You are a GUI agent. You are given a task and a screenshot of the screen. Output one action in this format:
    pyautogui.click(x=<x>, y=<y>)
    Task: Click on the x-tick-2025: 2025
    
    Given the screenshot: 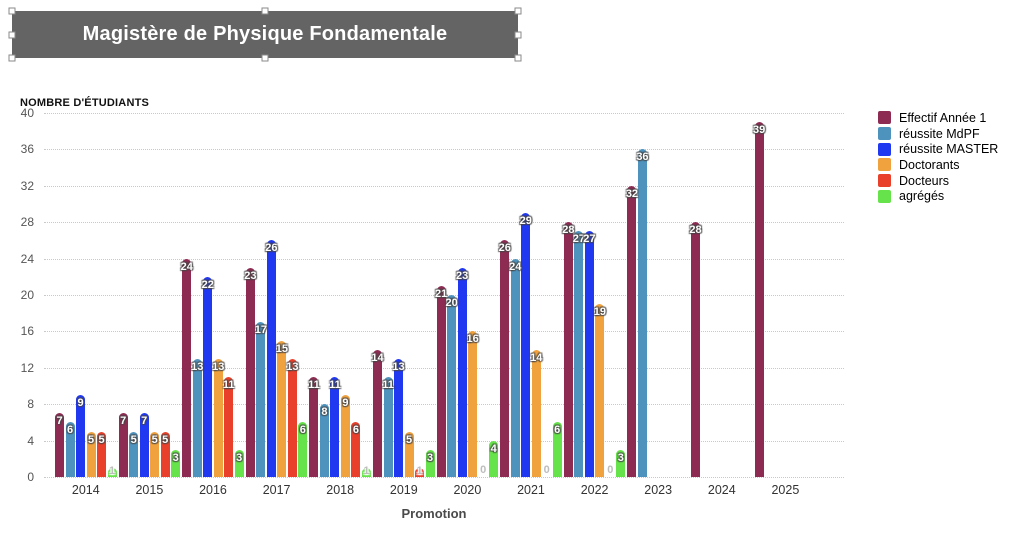 What is the action you would take?
    pyautogui.click(x=785, y=490)
    